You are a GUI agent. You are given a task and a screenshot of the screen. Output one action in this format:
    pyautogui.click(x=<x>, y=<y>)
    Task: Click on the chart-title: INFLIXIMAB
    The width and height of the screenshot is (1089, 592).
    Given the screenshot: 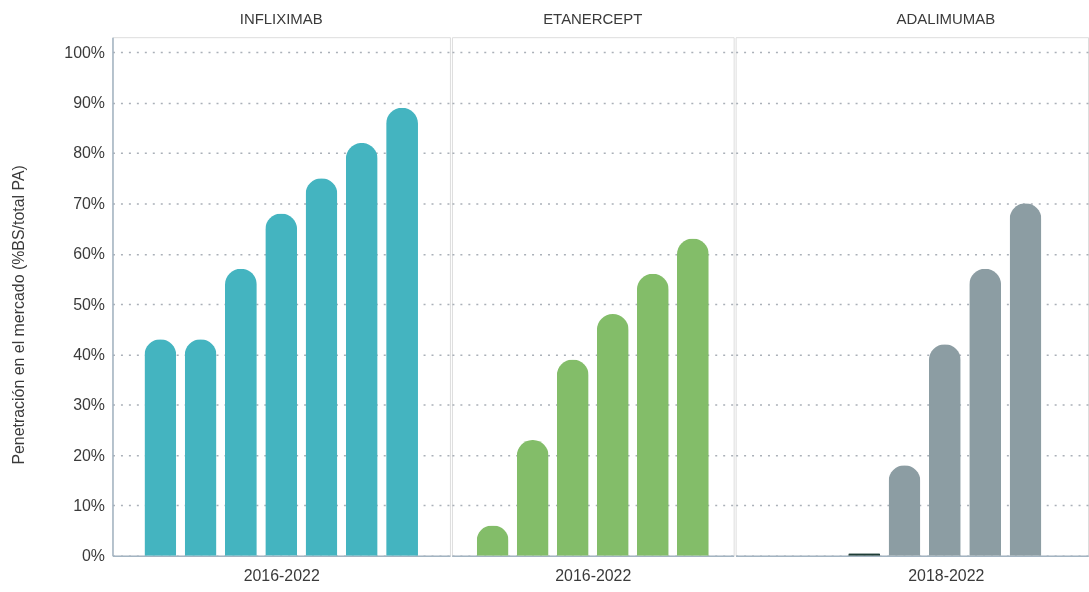 What is the action you would take?
    pyautogui.click(x=281, y=19)
    